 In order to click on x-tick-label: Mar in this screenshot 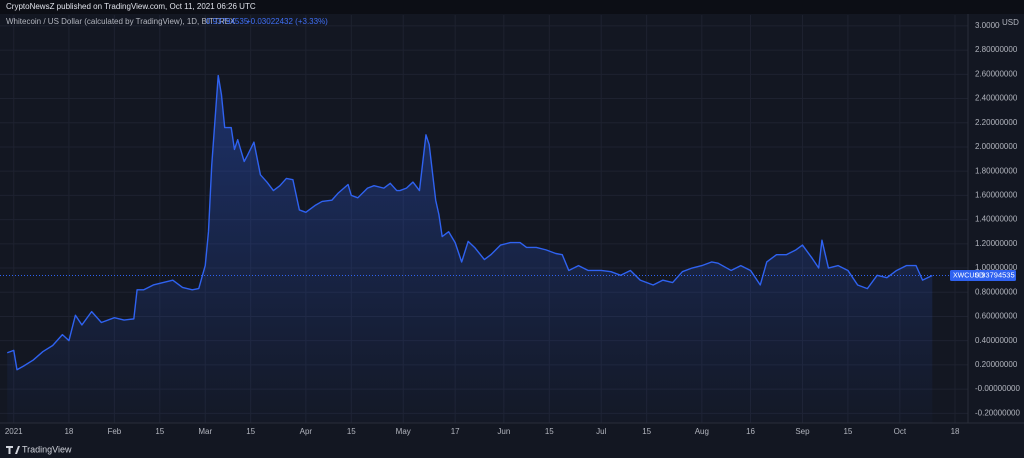, I will do `click(205, 431)`.